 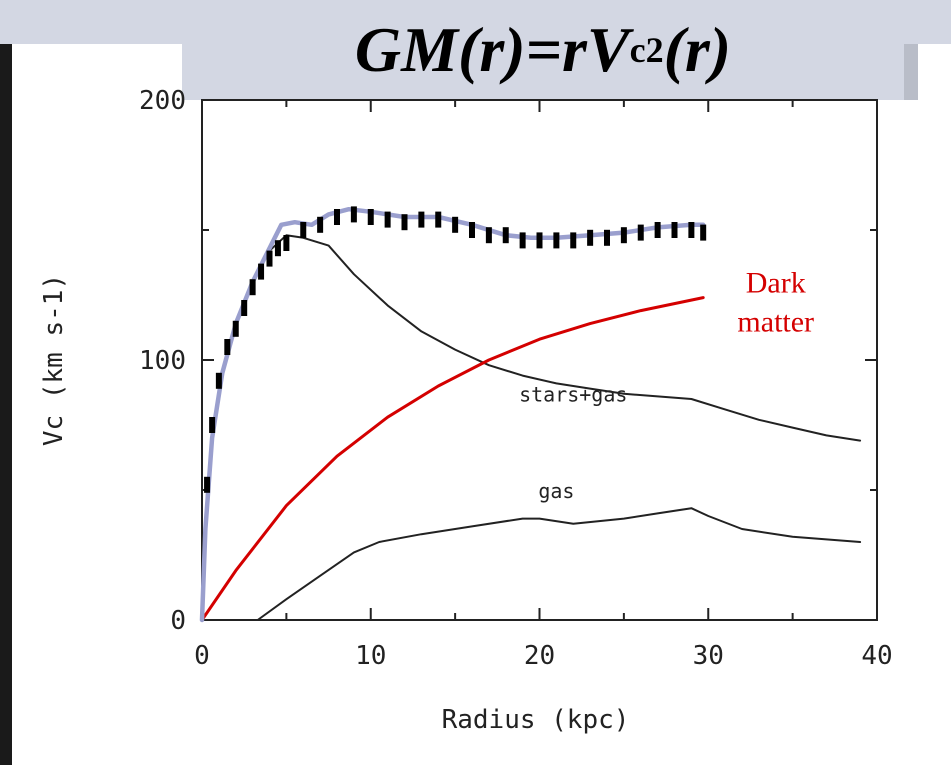 I want to click on title-box-shadow, so click(x=911, y=72).